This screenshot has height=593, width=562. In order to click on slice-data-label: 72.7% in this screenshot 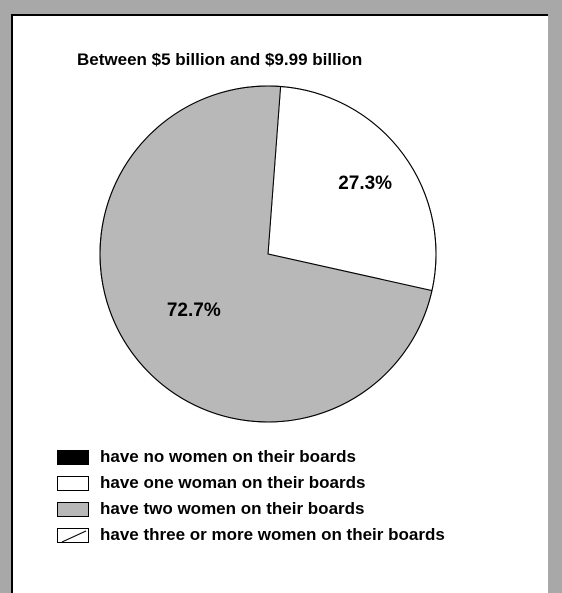, I will do `click(194, 310)`.